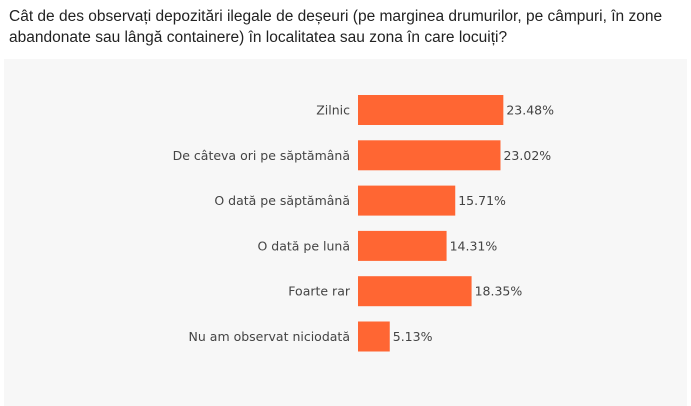  What do you see at coordinates (333, 110) in the screenshot?
I see `category-label-0: Zilnic` at bounding box center [333, 110].